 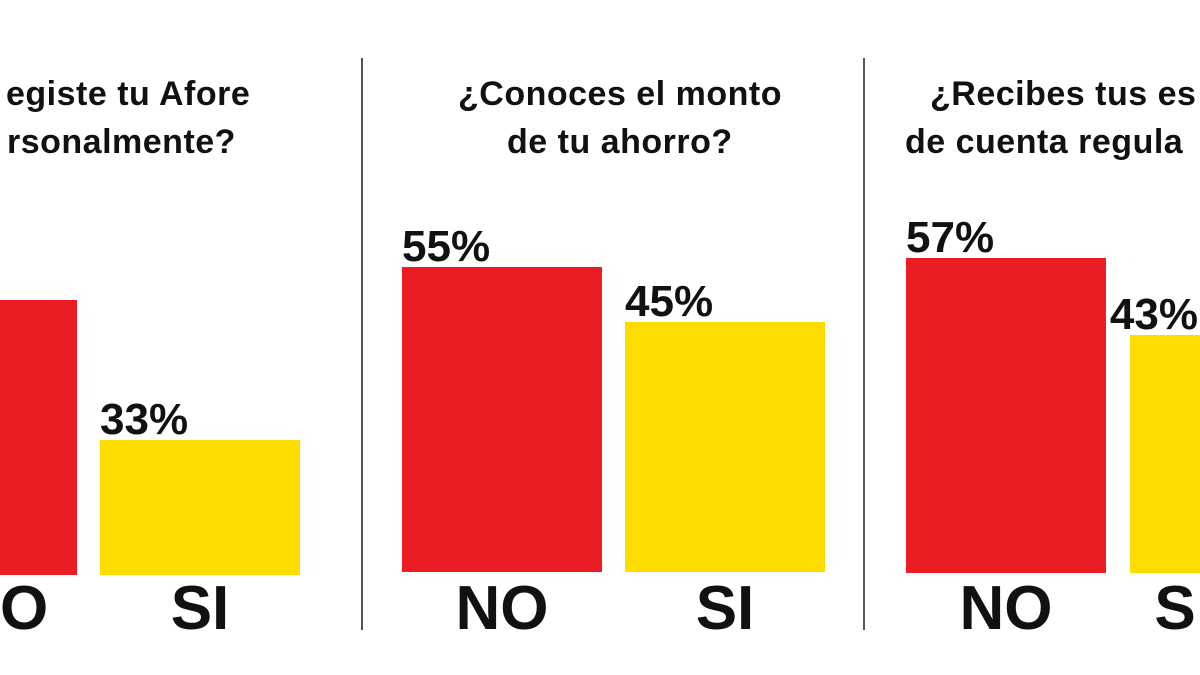 I want to click on chart-1-title-line-2: rsonalmente?, so click(x=121, y=142).